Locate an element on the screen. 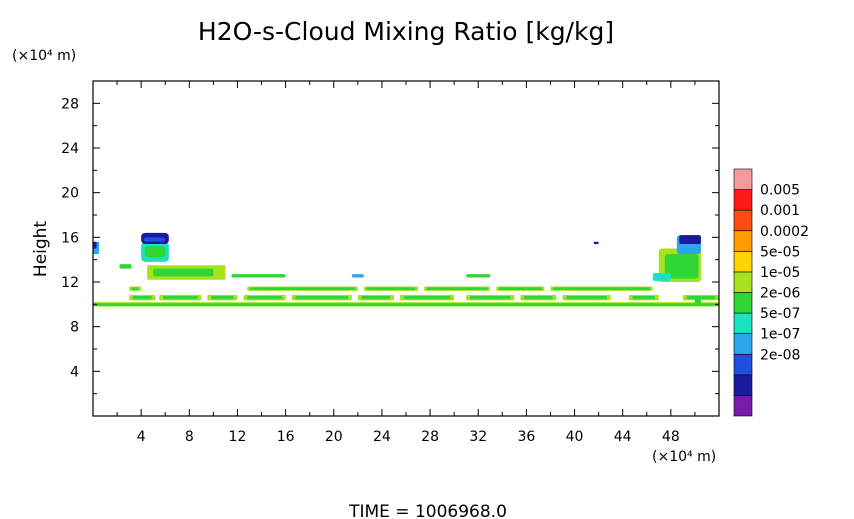 The width and height of the screenshot is (854, 519). y-tick-label: 16 is located at coordinates (70, 238).